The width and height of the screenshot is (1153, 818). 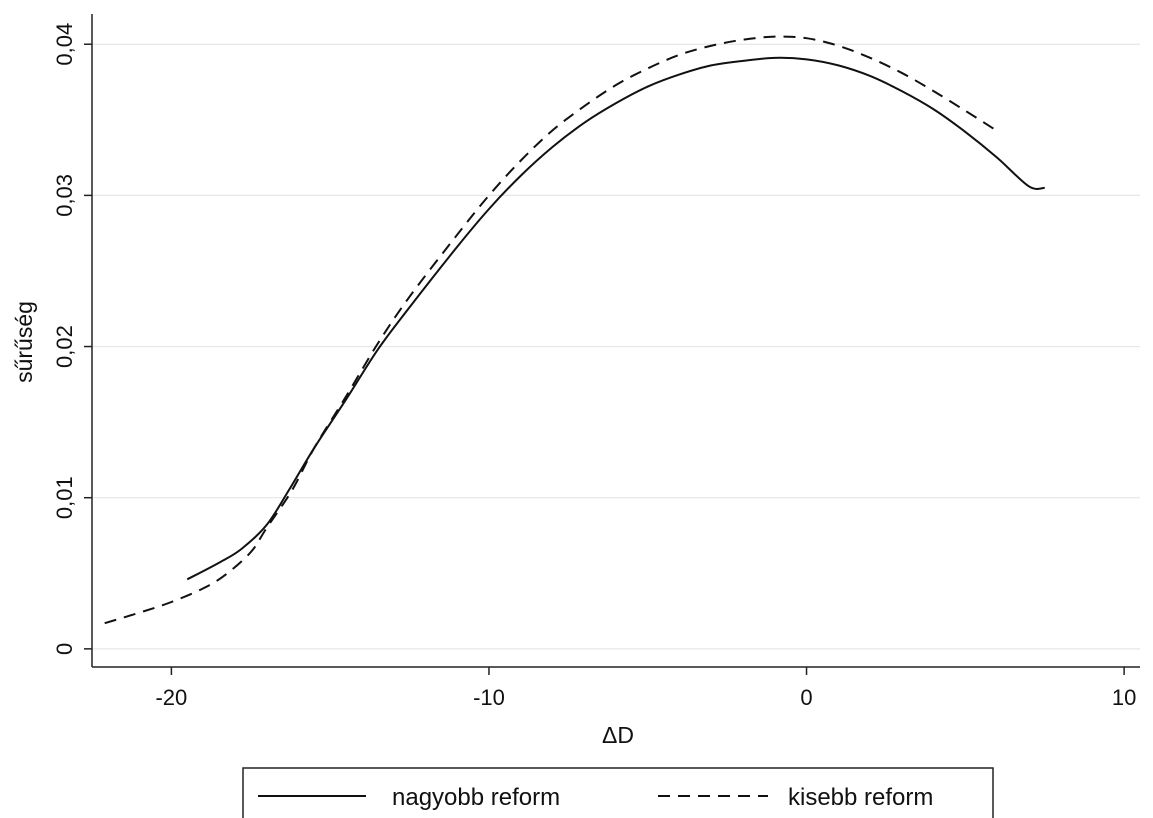 I want to click on legend-label-nagyobb-reform: nagyobb reform, so click(x=476, y=797).